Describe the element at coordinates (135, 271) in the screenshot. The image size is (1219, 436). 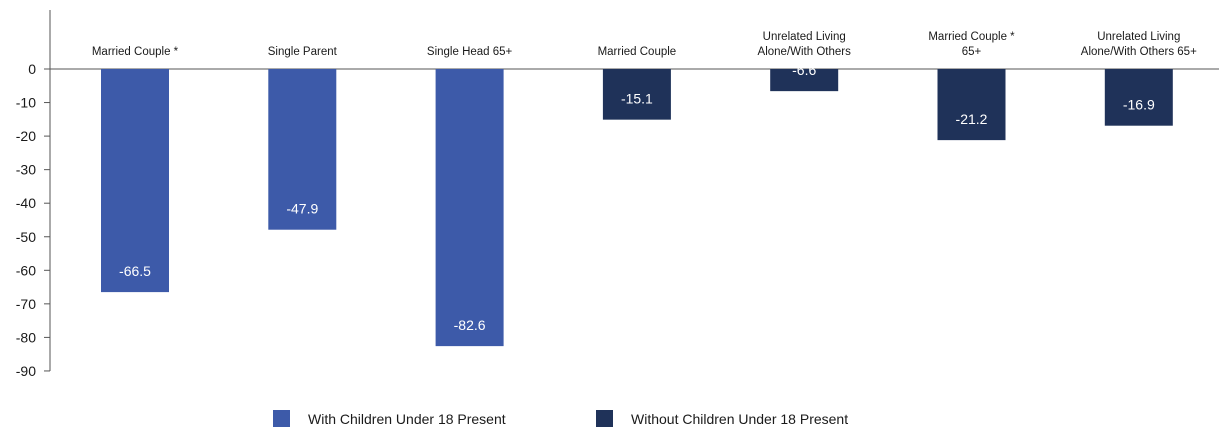
I see `bar-value-label: -66.5` at that location.